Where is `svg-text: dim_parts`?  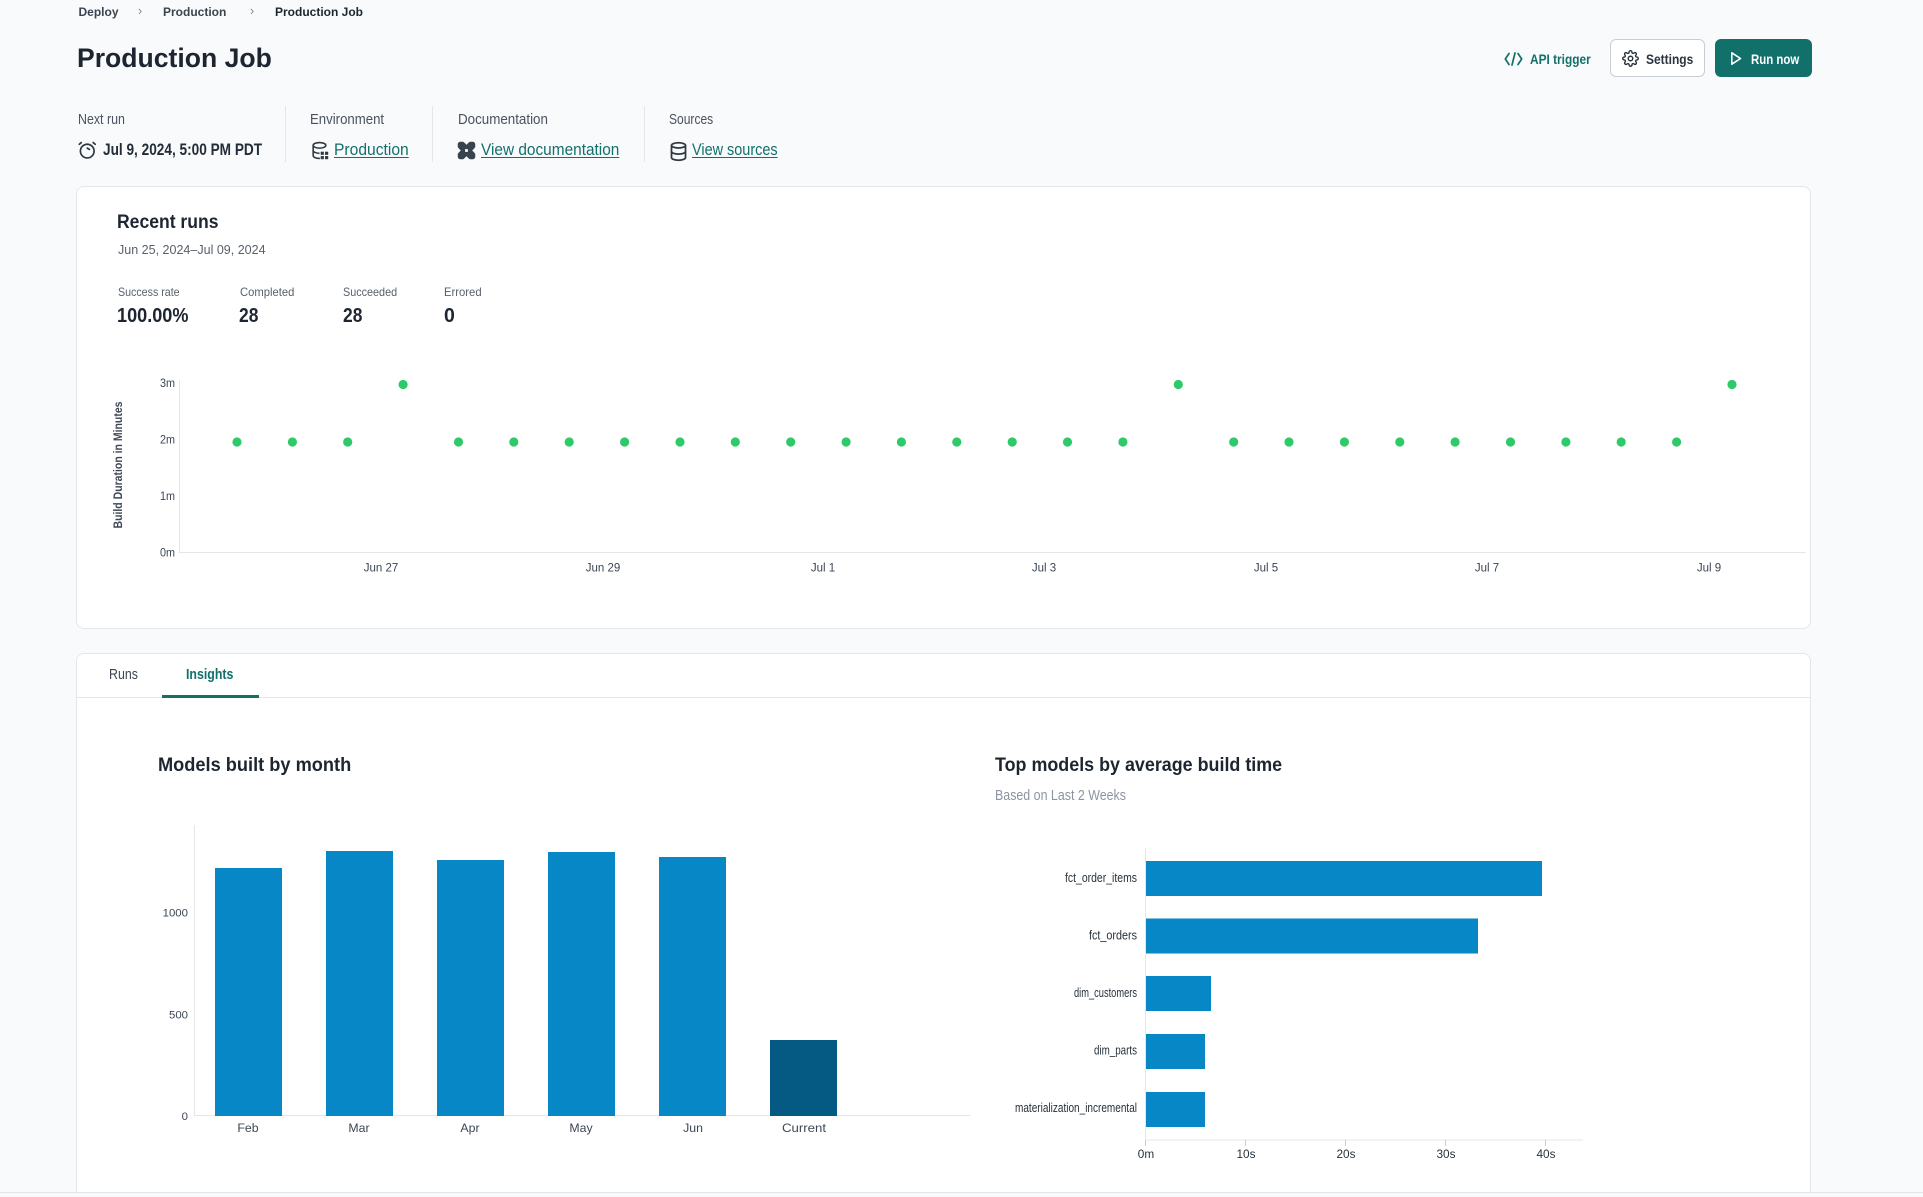 svg-text: dim_parts is located at coordinates (1115, 1051).